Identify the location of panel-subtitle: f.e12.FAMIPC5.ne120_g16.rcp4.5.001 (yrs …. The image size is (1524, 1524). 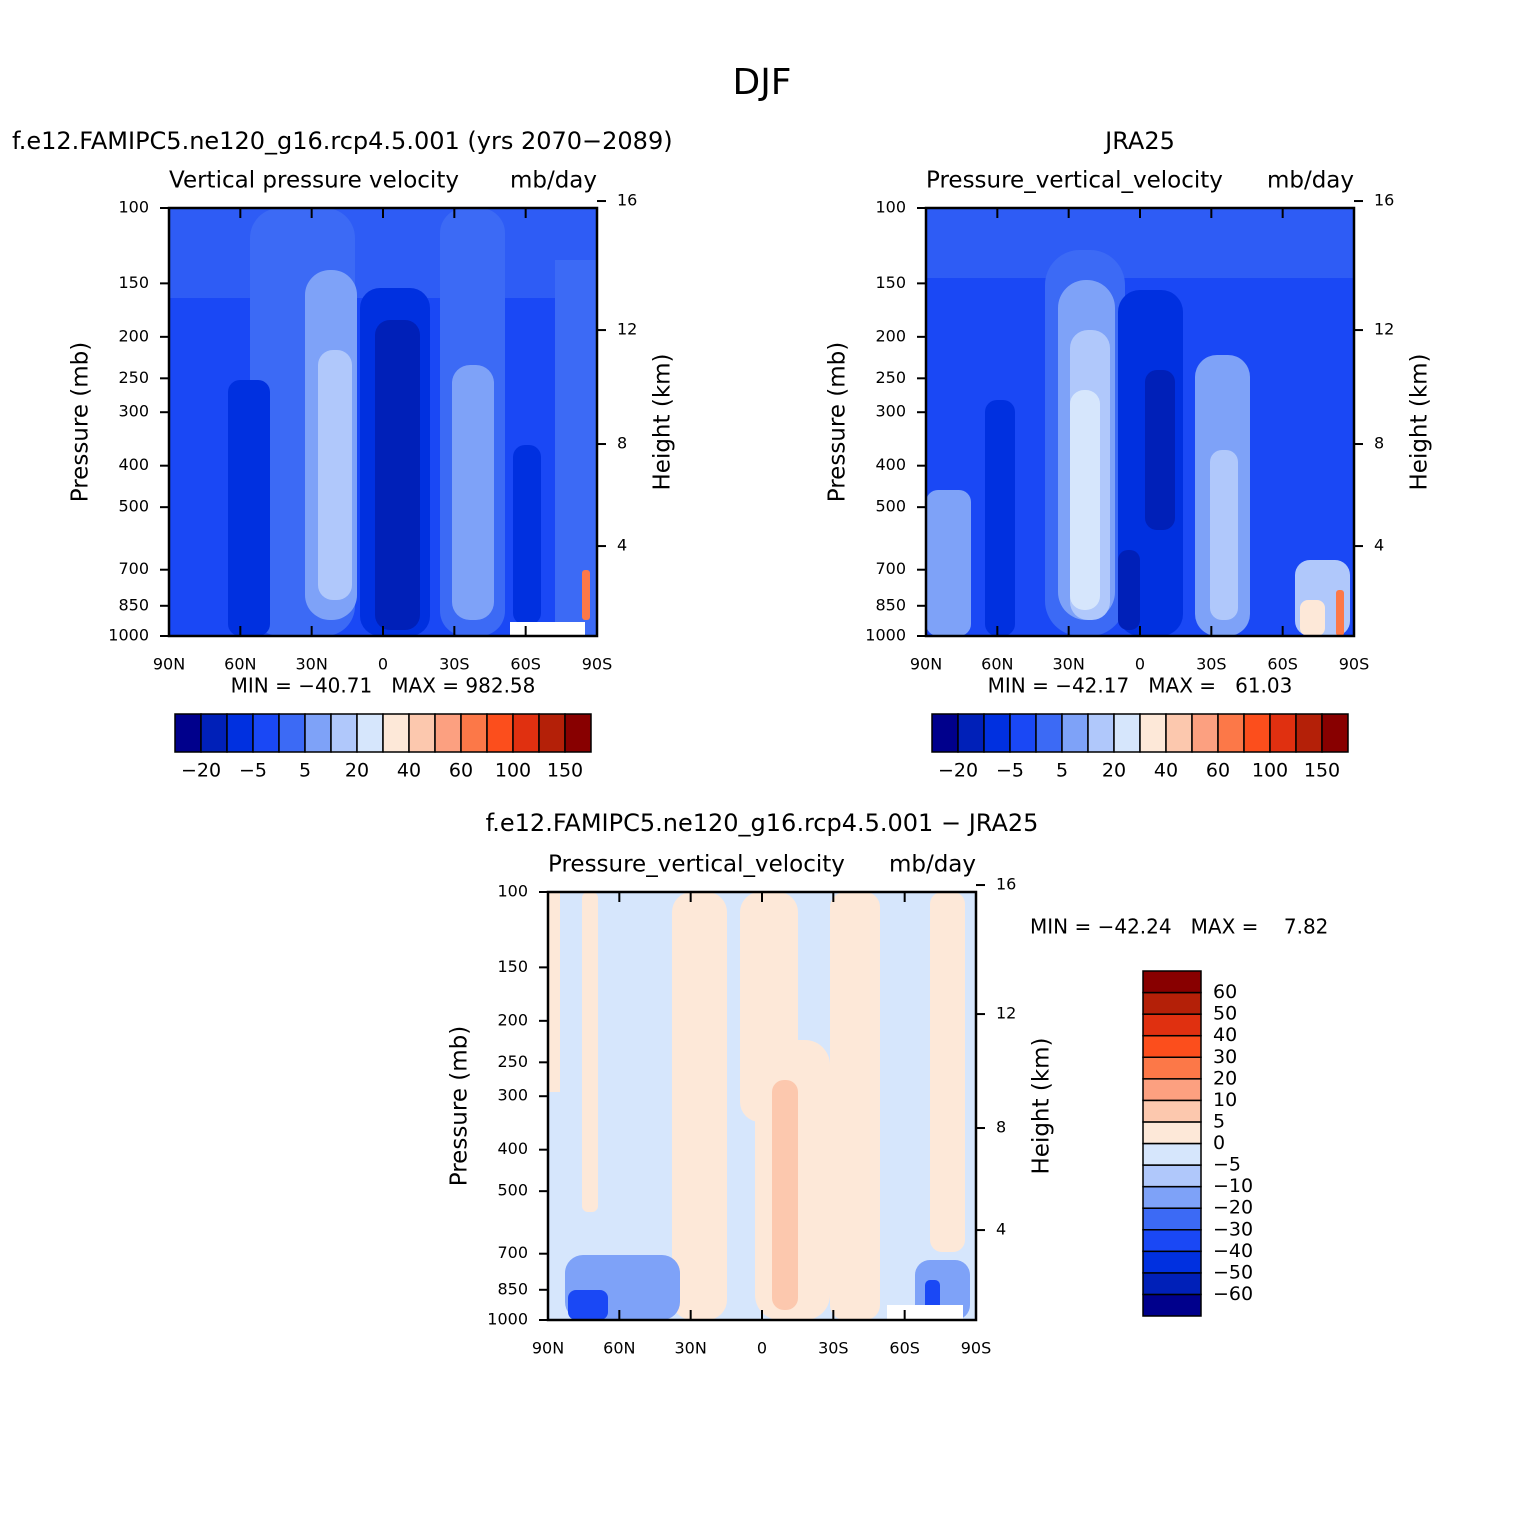
(342, 141).